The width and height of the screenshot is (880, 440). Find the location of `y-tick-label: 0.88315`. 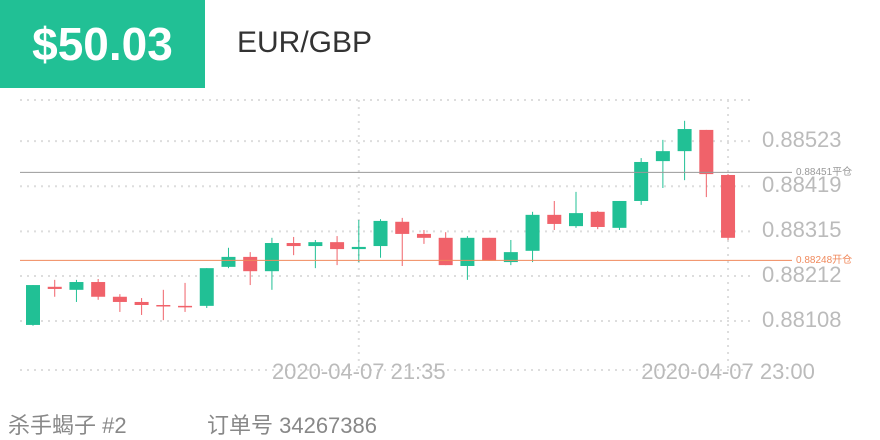

y-tick-label: 0.88315 is located at coordinates (802, 229).